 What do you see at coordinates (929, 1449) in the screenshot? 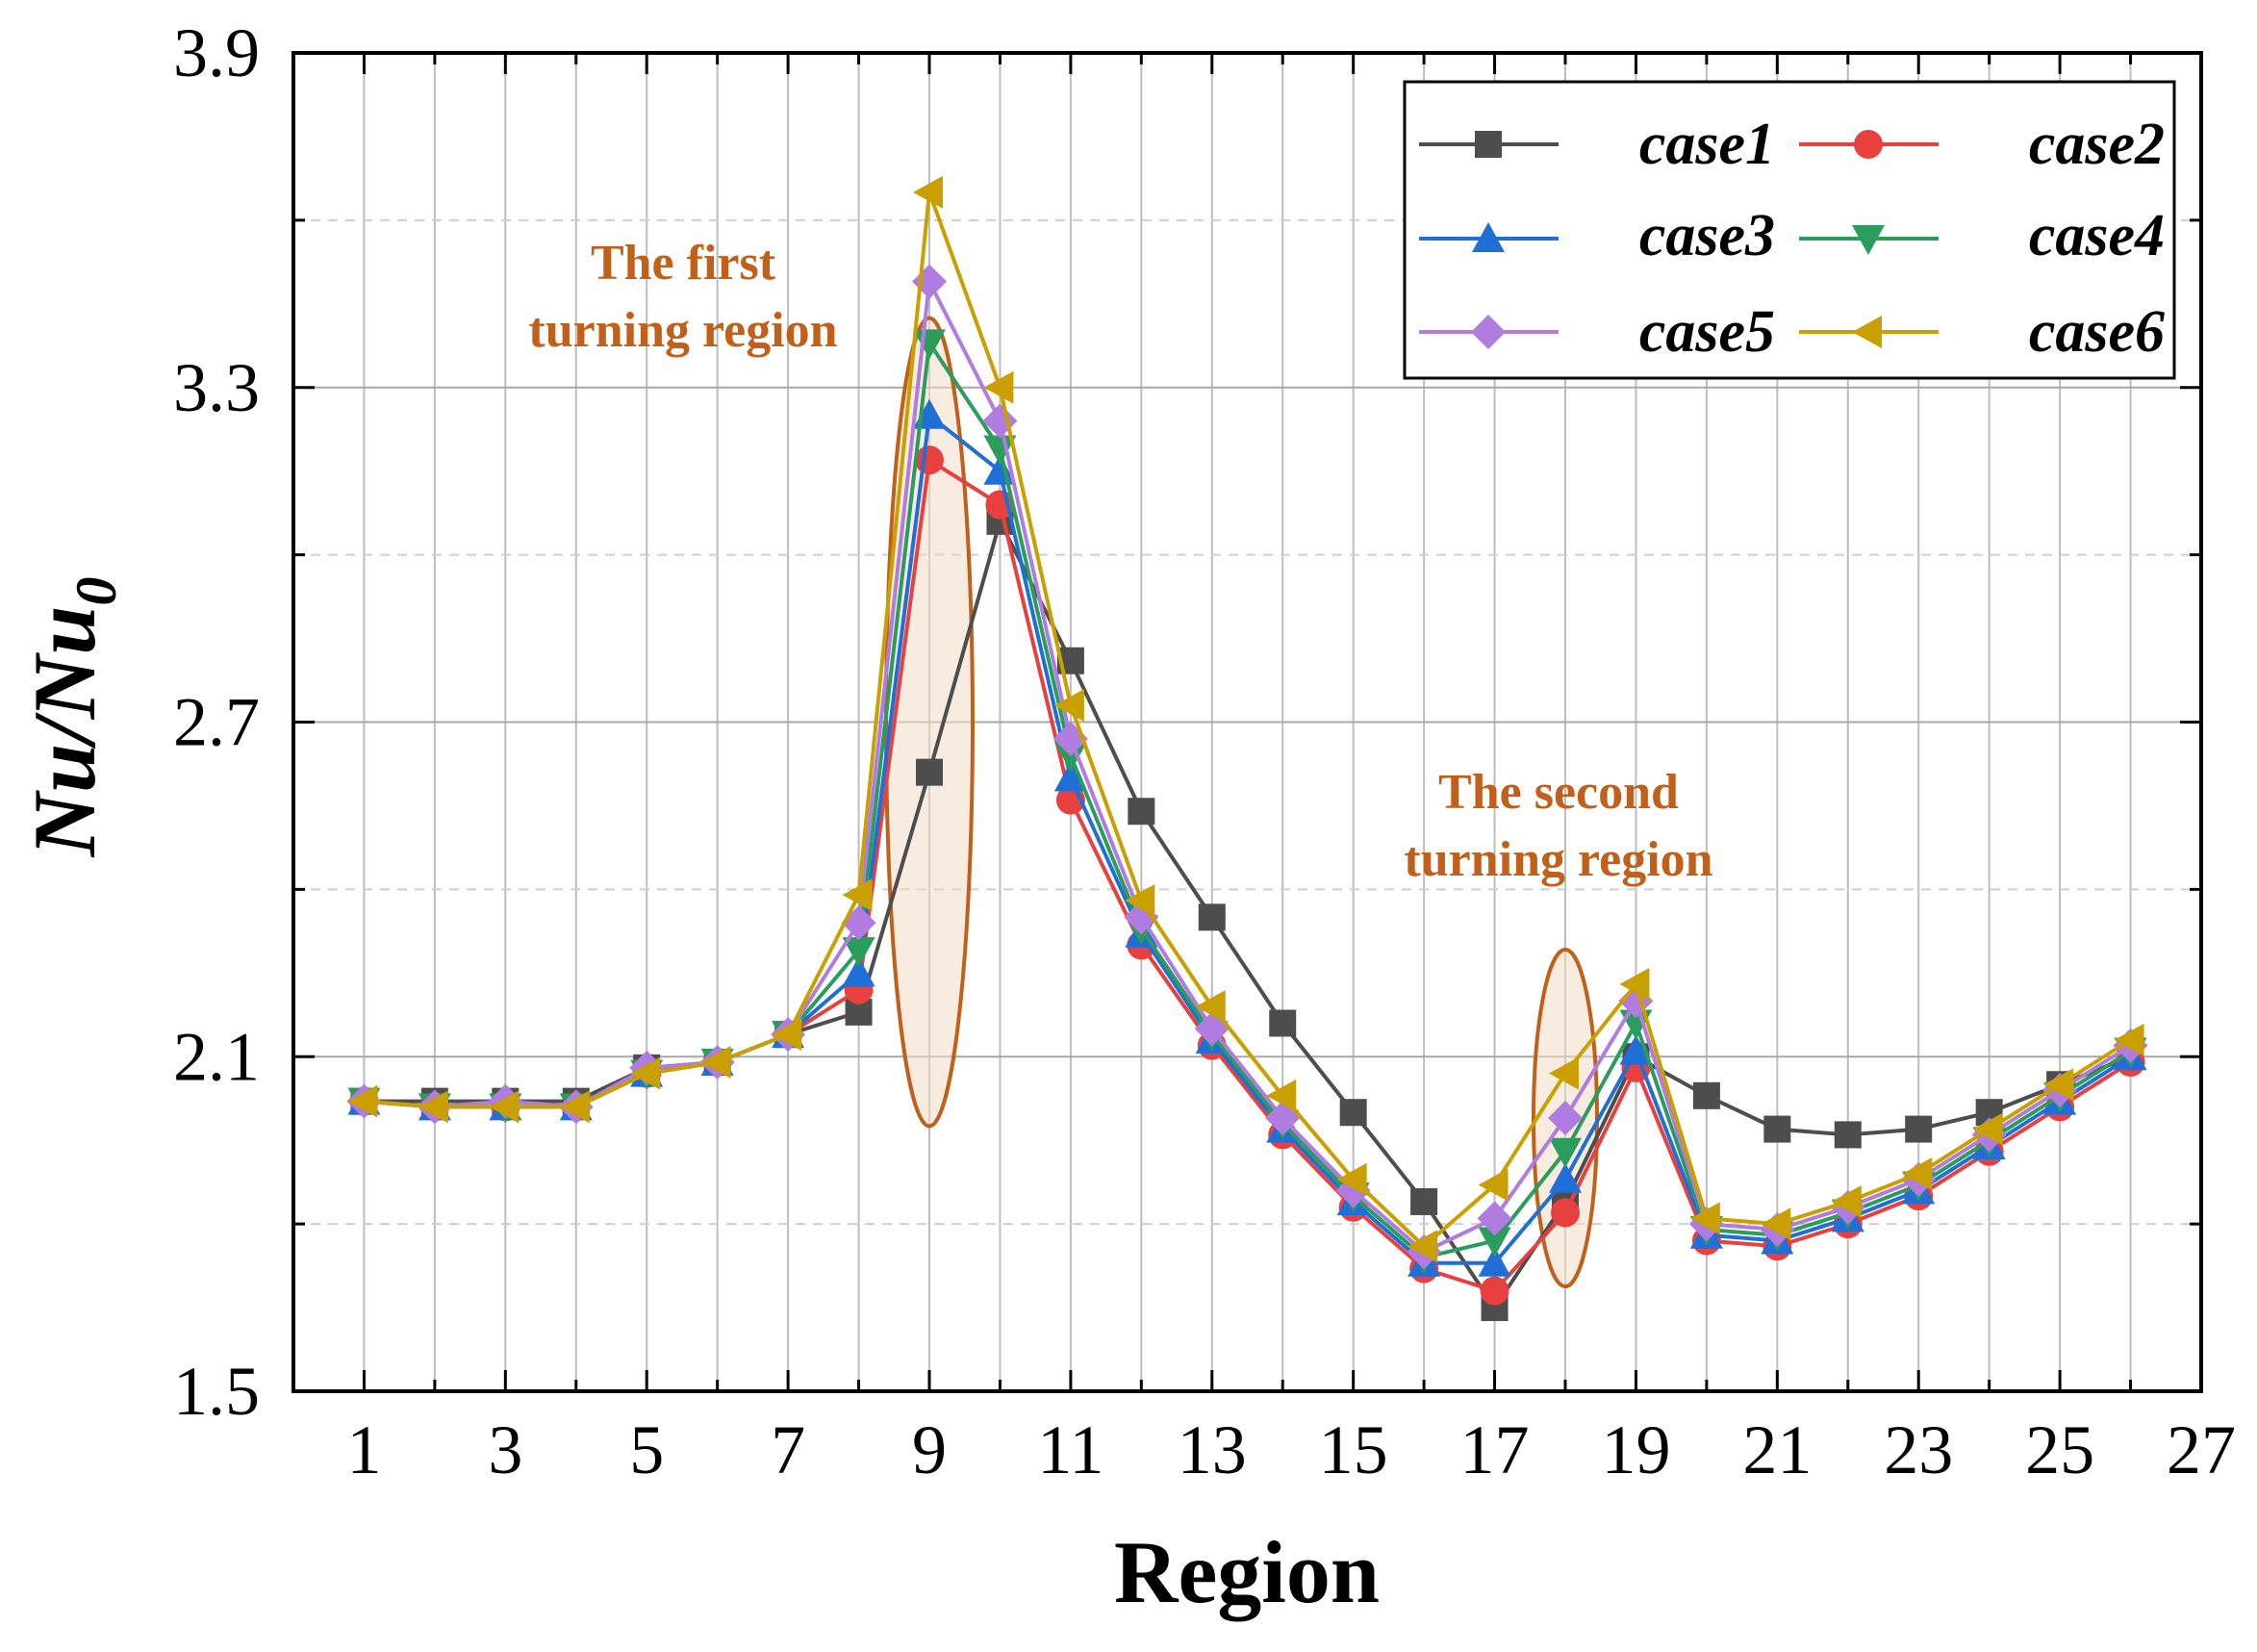
I see `x-tick-label: 9` at bounding box center [929, 1449].